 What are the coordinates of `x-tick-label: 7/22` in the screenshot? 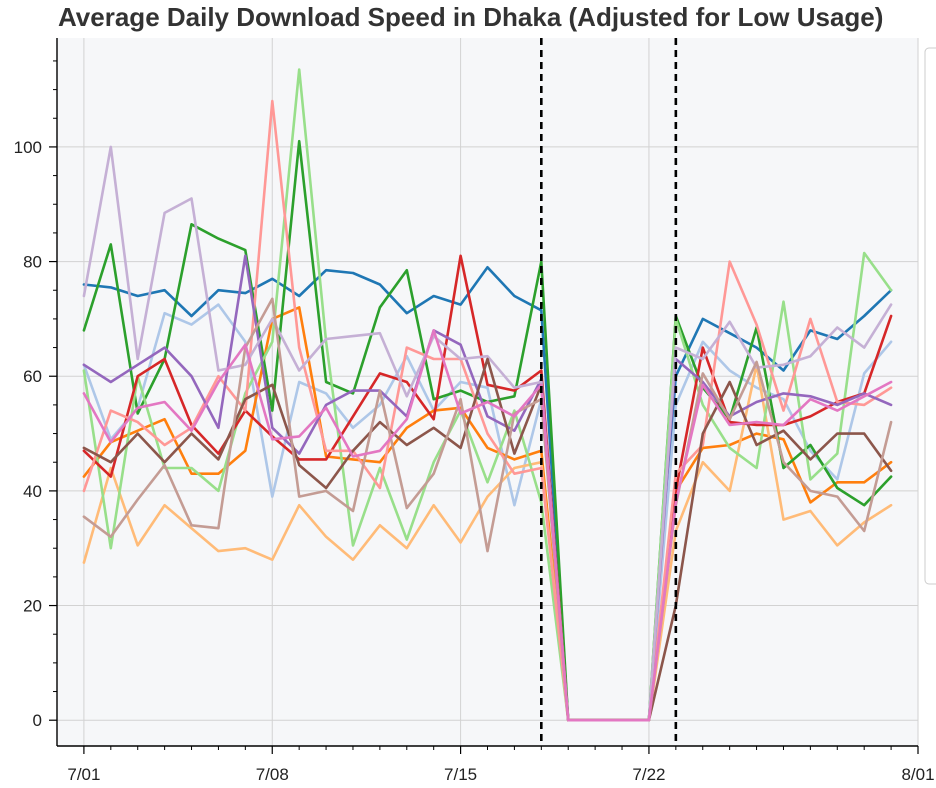 It's located at (648, 774).